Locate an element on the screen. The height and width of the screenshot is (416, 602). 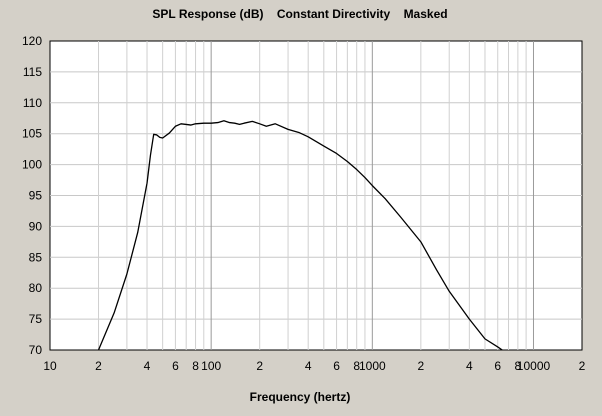
y-axis-ticks: 70 75 80 85 90 95 100 105 110 115 120 is located at coordinates (32, 195).